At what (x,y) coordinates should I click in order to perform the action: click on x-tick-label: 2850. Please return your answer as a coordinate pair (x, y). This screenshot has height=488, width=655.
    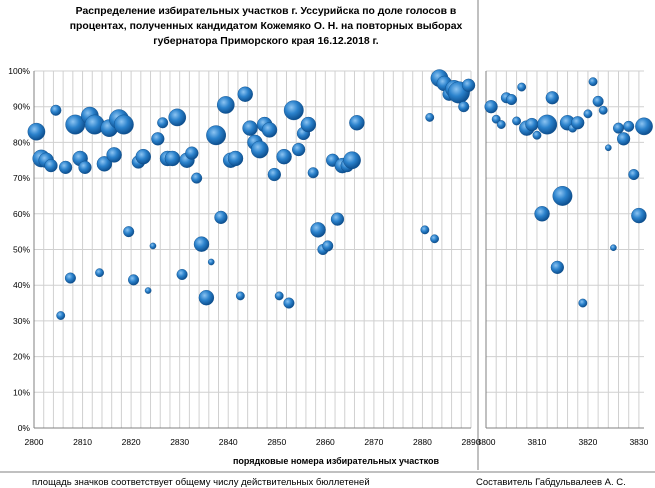
    Looking at the image, I should click on (276, 442).